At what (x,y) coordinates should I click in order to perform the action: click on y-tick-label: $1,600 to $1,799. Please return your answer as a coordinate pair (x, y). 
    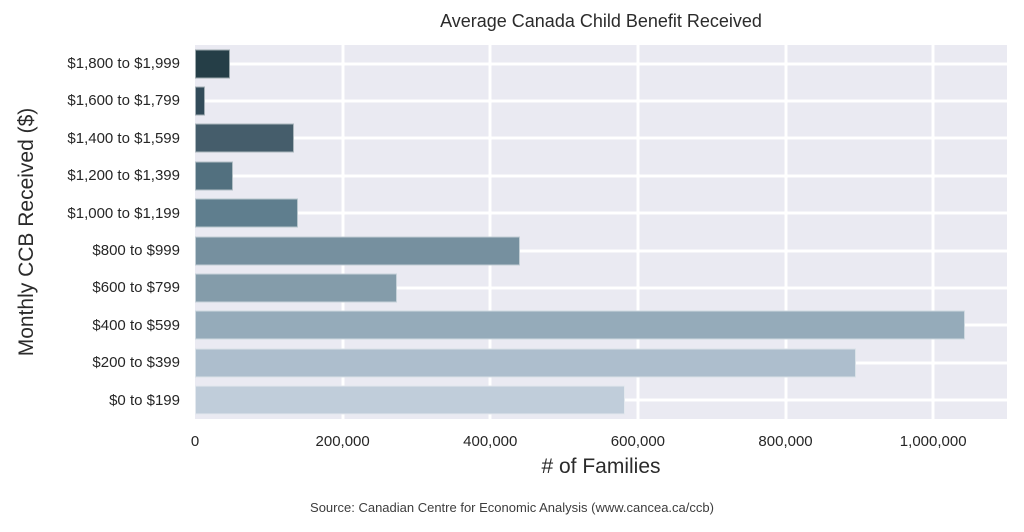
    Looking at the image, I should click on (123, 101).